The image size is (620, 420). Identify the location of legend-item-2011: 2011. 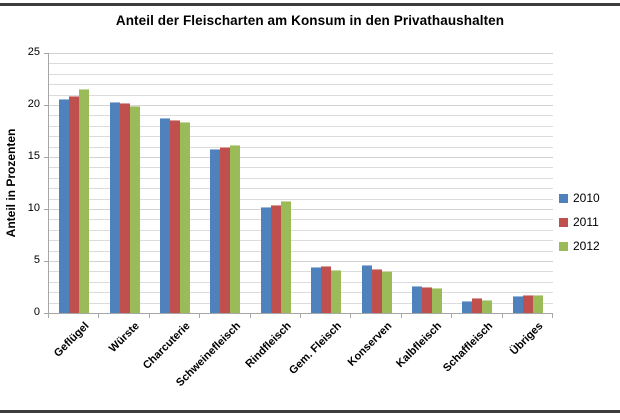
(579, 222).